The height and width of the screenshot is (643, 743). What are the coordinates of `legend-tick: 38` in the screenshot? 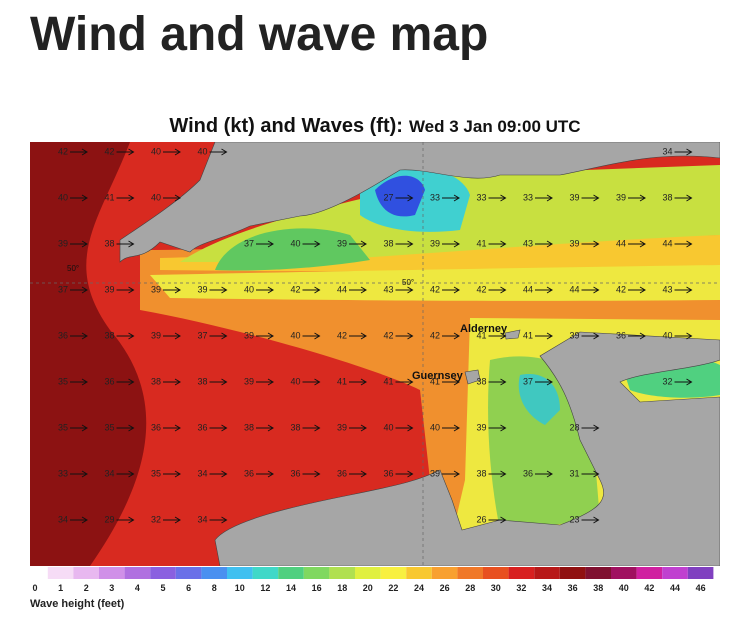 It's located at (598, 588).